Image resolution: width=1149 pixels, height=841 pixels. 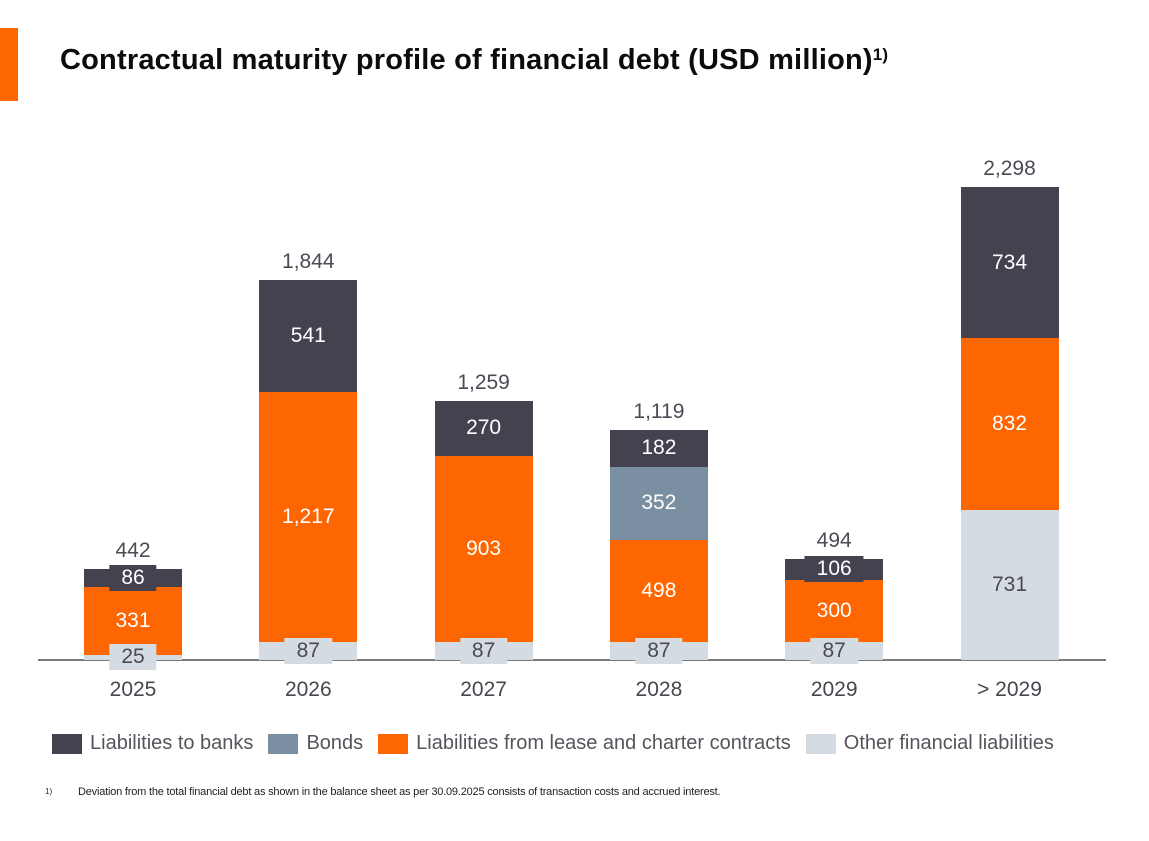 I want to click on legend-label: Other financial liabilities, so click(x=948, y=743).